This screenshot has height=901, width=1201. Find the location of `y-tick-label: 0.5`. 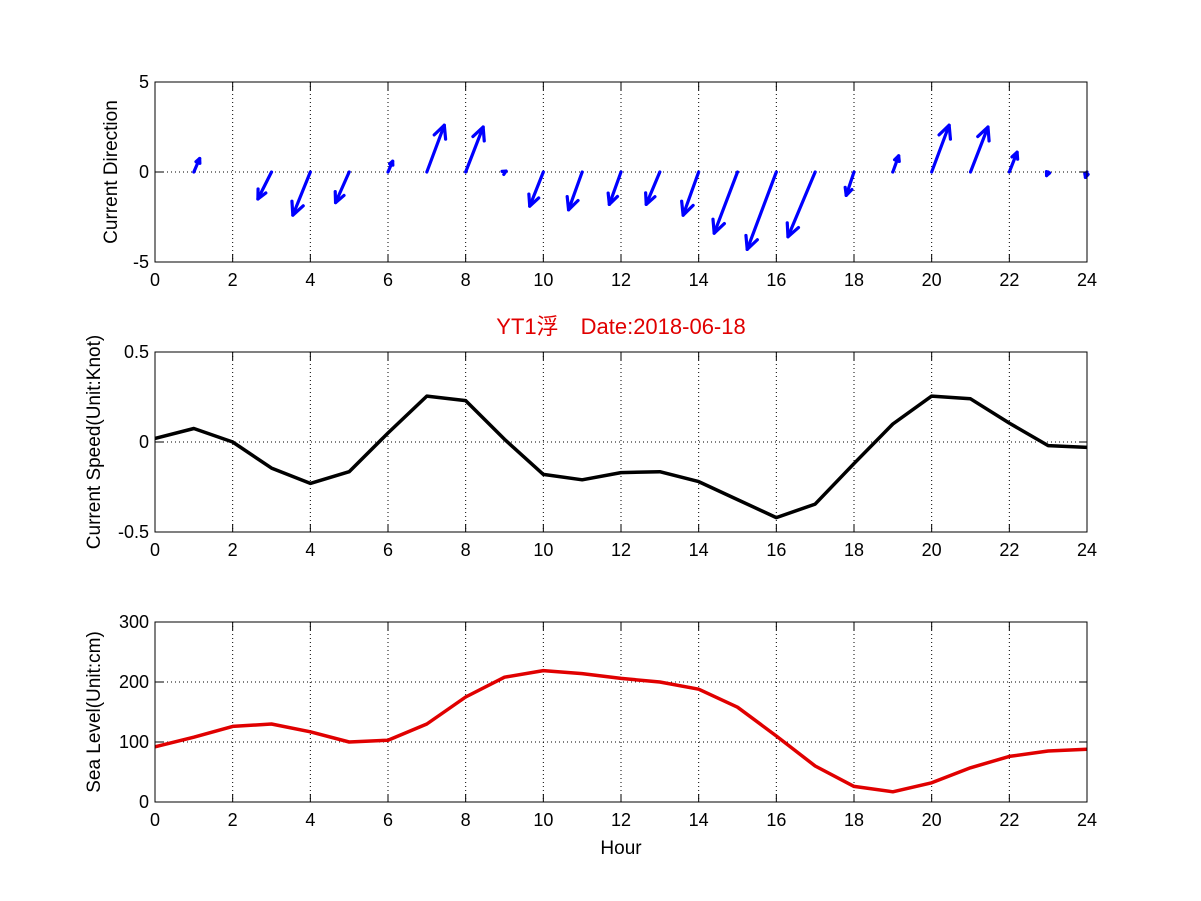

y-tick-label: 0.5 is located at coordinates (136, 352).